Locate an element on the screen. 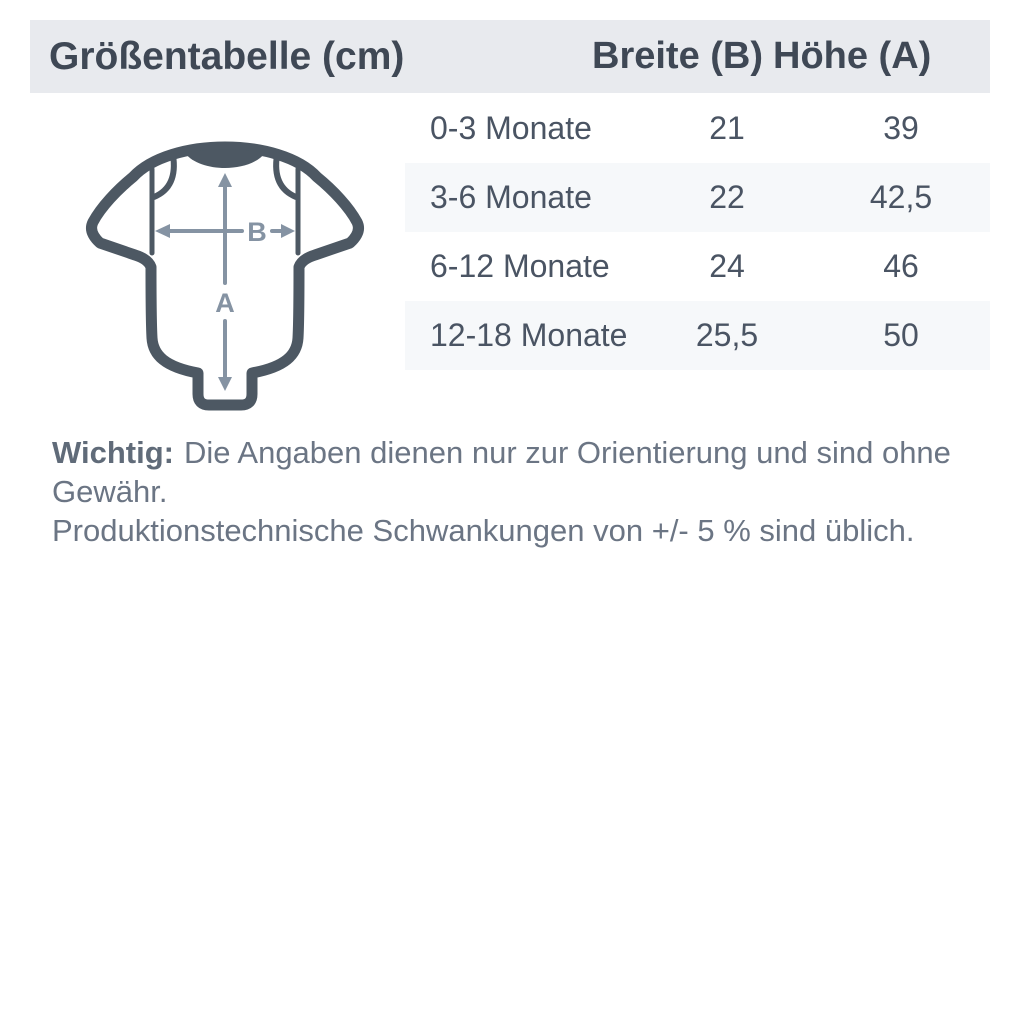 The height and width of the screenshot is (1024, 1024). width-value: 25,5 is located at coordinates (727, 335).